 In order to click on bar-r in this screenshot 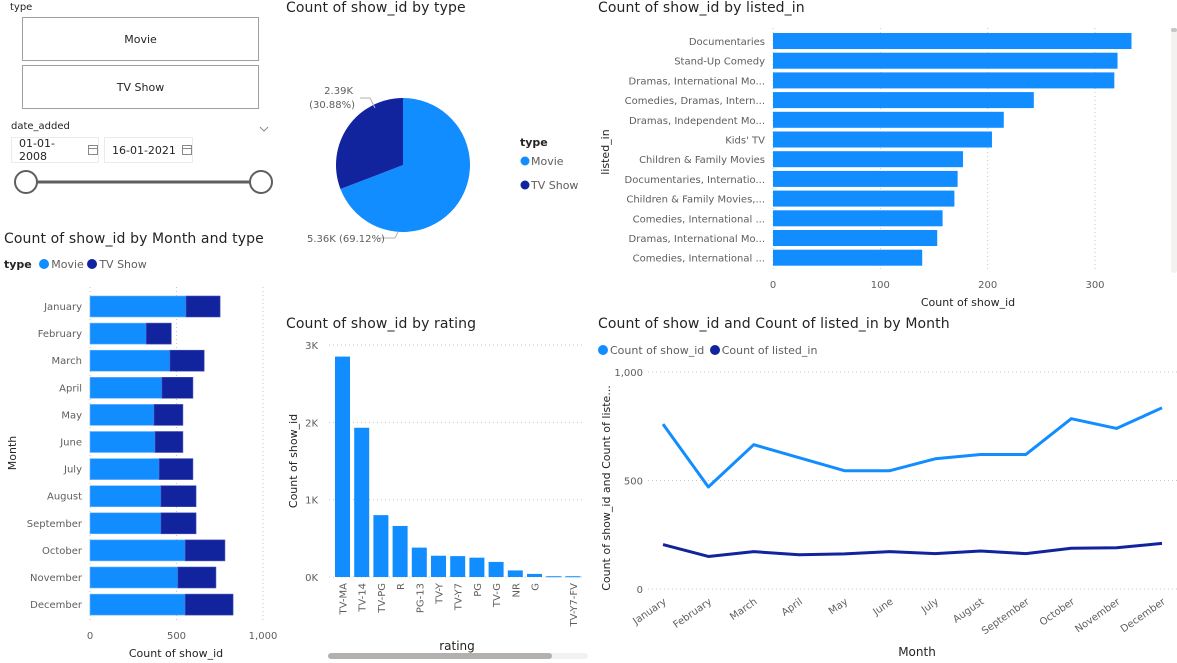, I will do `click(400, 551)`.